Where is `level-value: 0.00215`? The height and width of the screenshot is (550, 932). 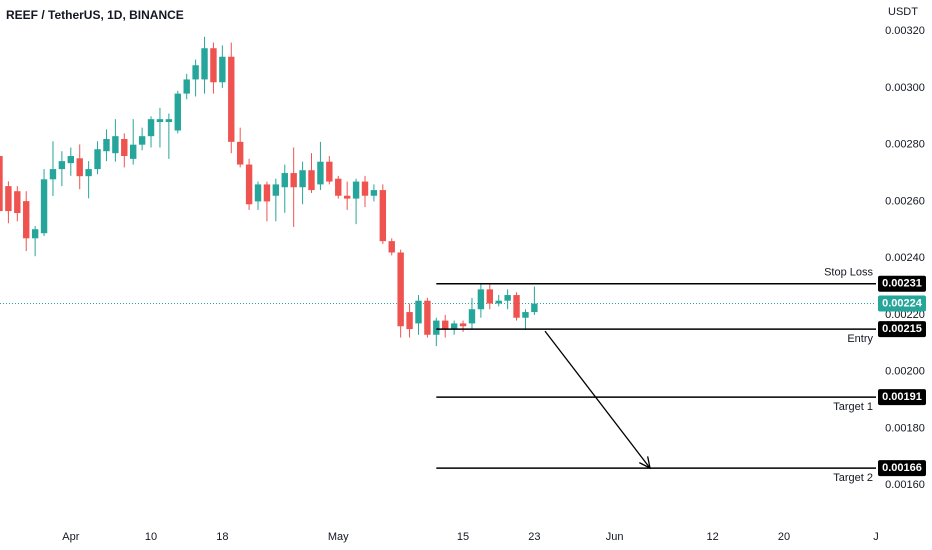
level-value: 0.00215 is located at coordinates (902, 329).